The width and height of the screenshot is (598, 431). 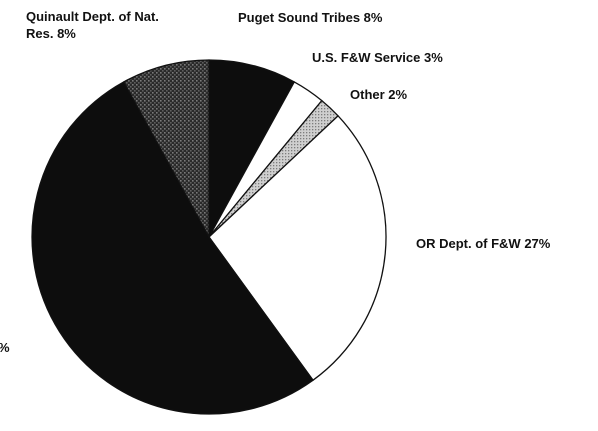 What do you see at coordinates (92, 25) in the screenshot?
I see `slice-label-5: Quinault Dept. of Nat. Res. 8%` at bounding box center [92, 25].